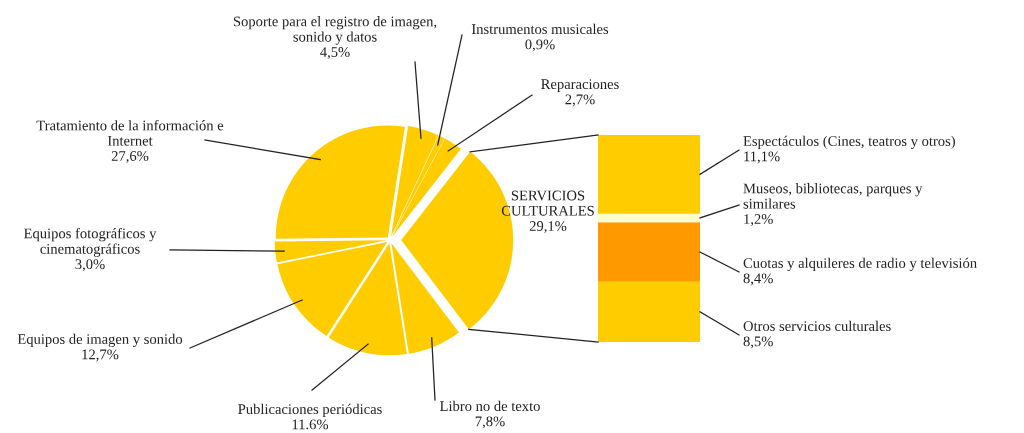 The height and width of the screenshot is (433, 1024). Describe the element at coordinates (90, 265) in the screenshot. I see `data-label: 3,0%` at that location.